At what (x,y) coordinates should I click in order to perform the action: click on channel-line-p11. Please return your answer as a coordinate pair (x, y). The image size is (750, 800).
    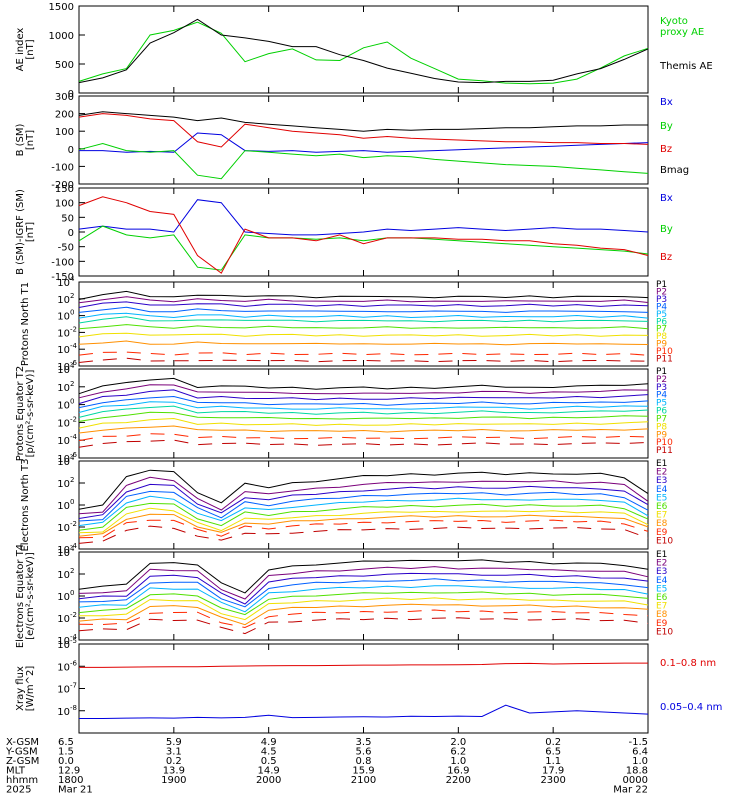
    Looking at the image, I should click on (363, 443).